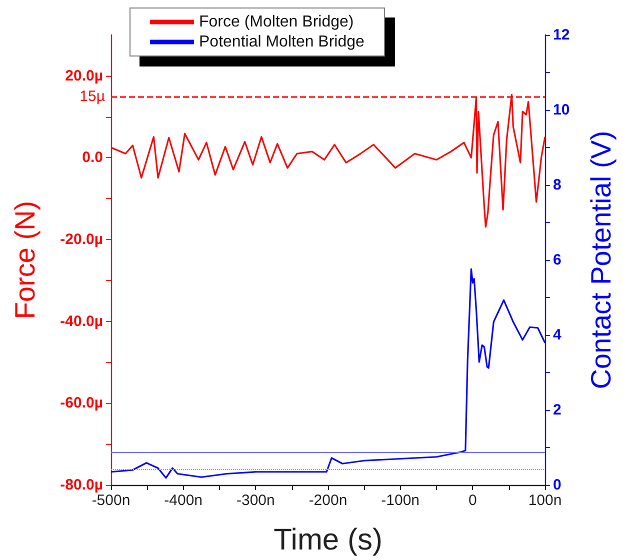 The width and height of the screenshot is (623, 560). What do you see at coordinates (25, 260) in the screenshot?
I see `y-axis-title: Force (N)` at bounding box center [25, 260].